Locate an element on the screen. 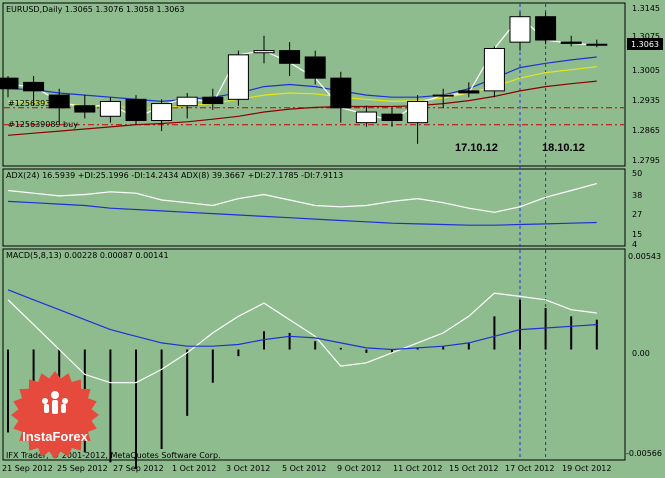 Image resolution: width=665 pixels, height=478 pixels. date-tick-10: 19 Oct 2012 is located at coordinates (586, 468).